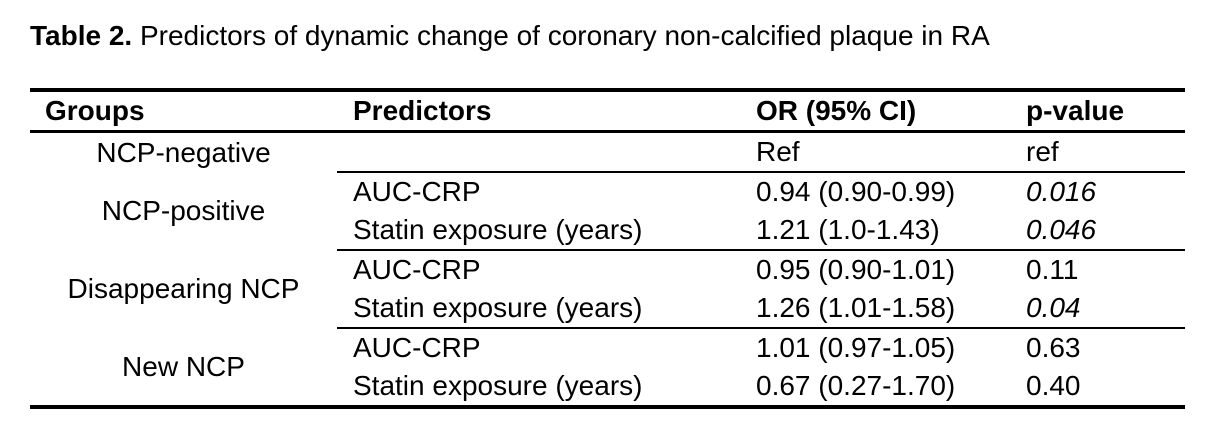 This screenshot has height=438, width=1212. What do you see at coordinates (1102, 309) in the screenshot?
I see `p-value-cell: 0.04` at bounding box center [1102, 309].